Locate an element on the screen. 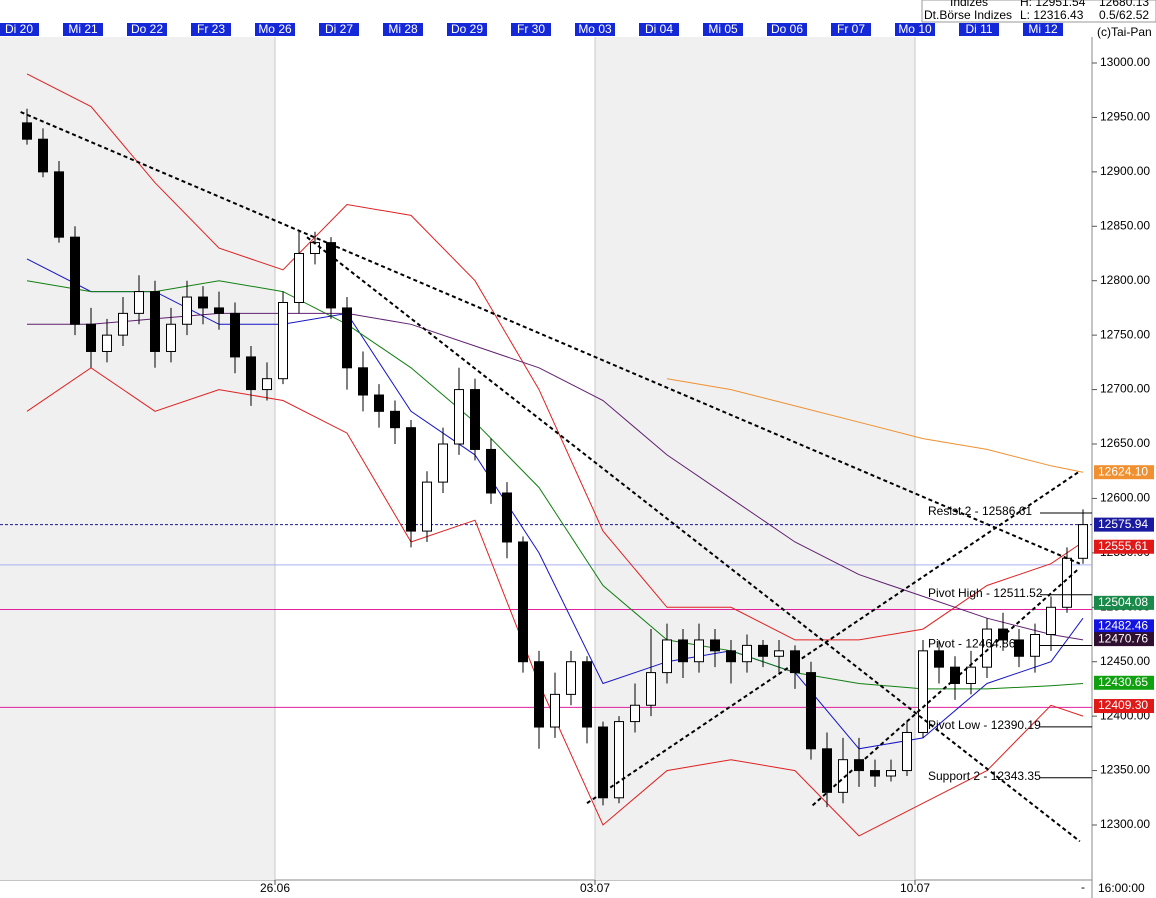  info-box is located at coordinates (1038, 11).